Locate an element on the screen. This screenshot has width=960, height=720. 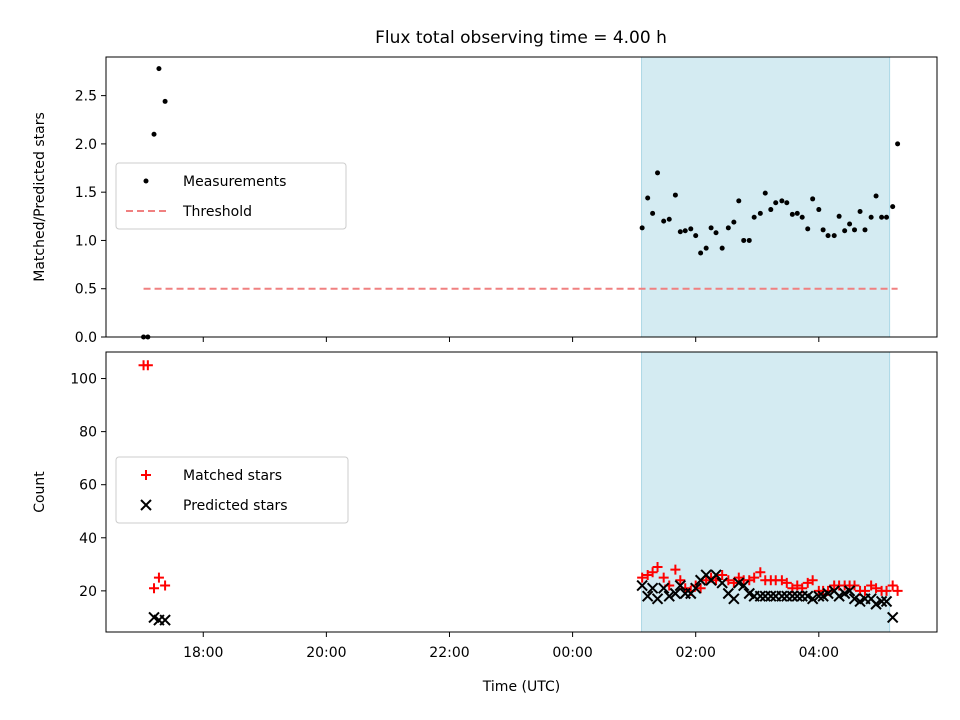
legend-label: Matched stars is located at coordinates (232, 476).